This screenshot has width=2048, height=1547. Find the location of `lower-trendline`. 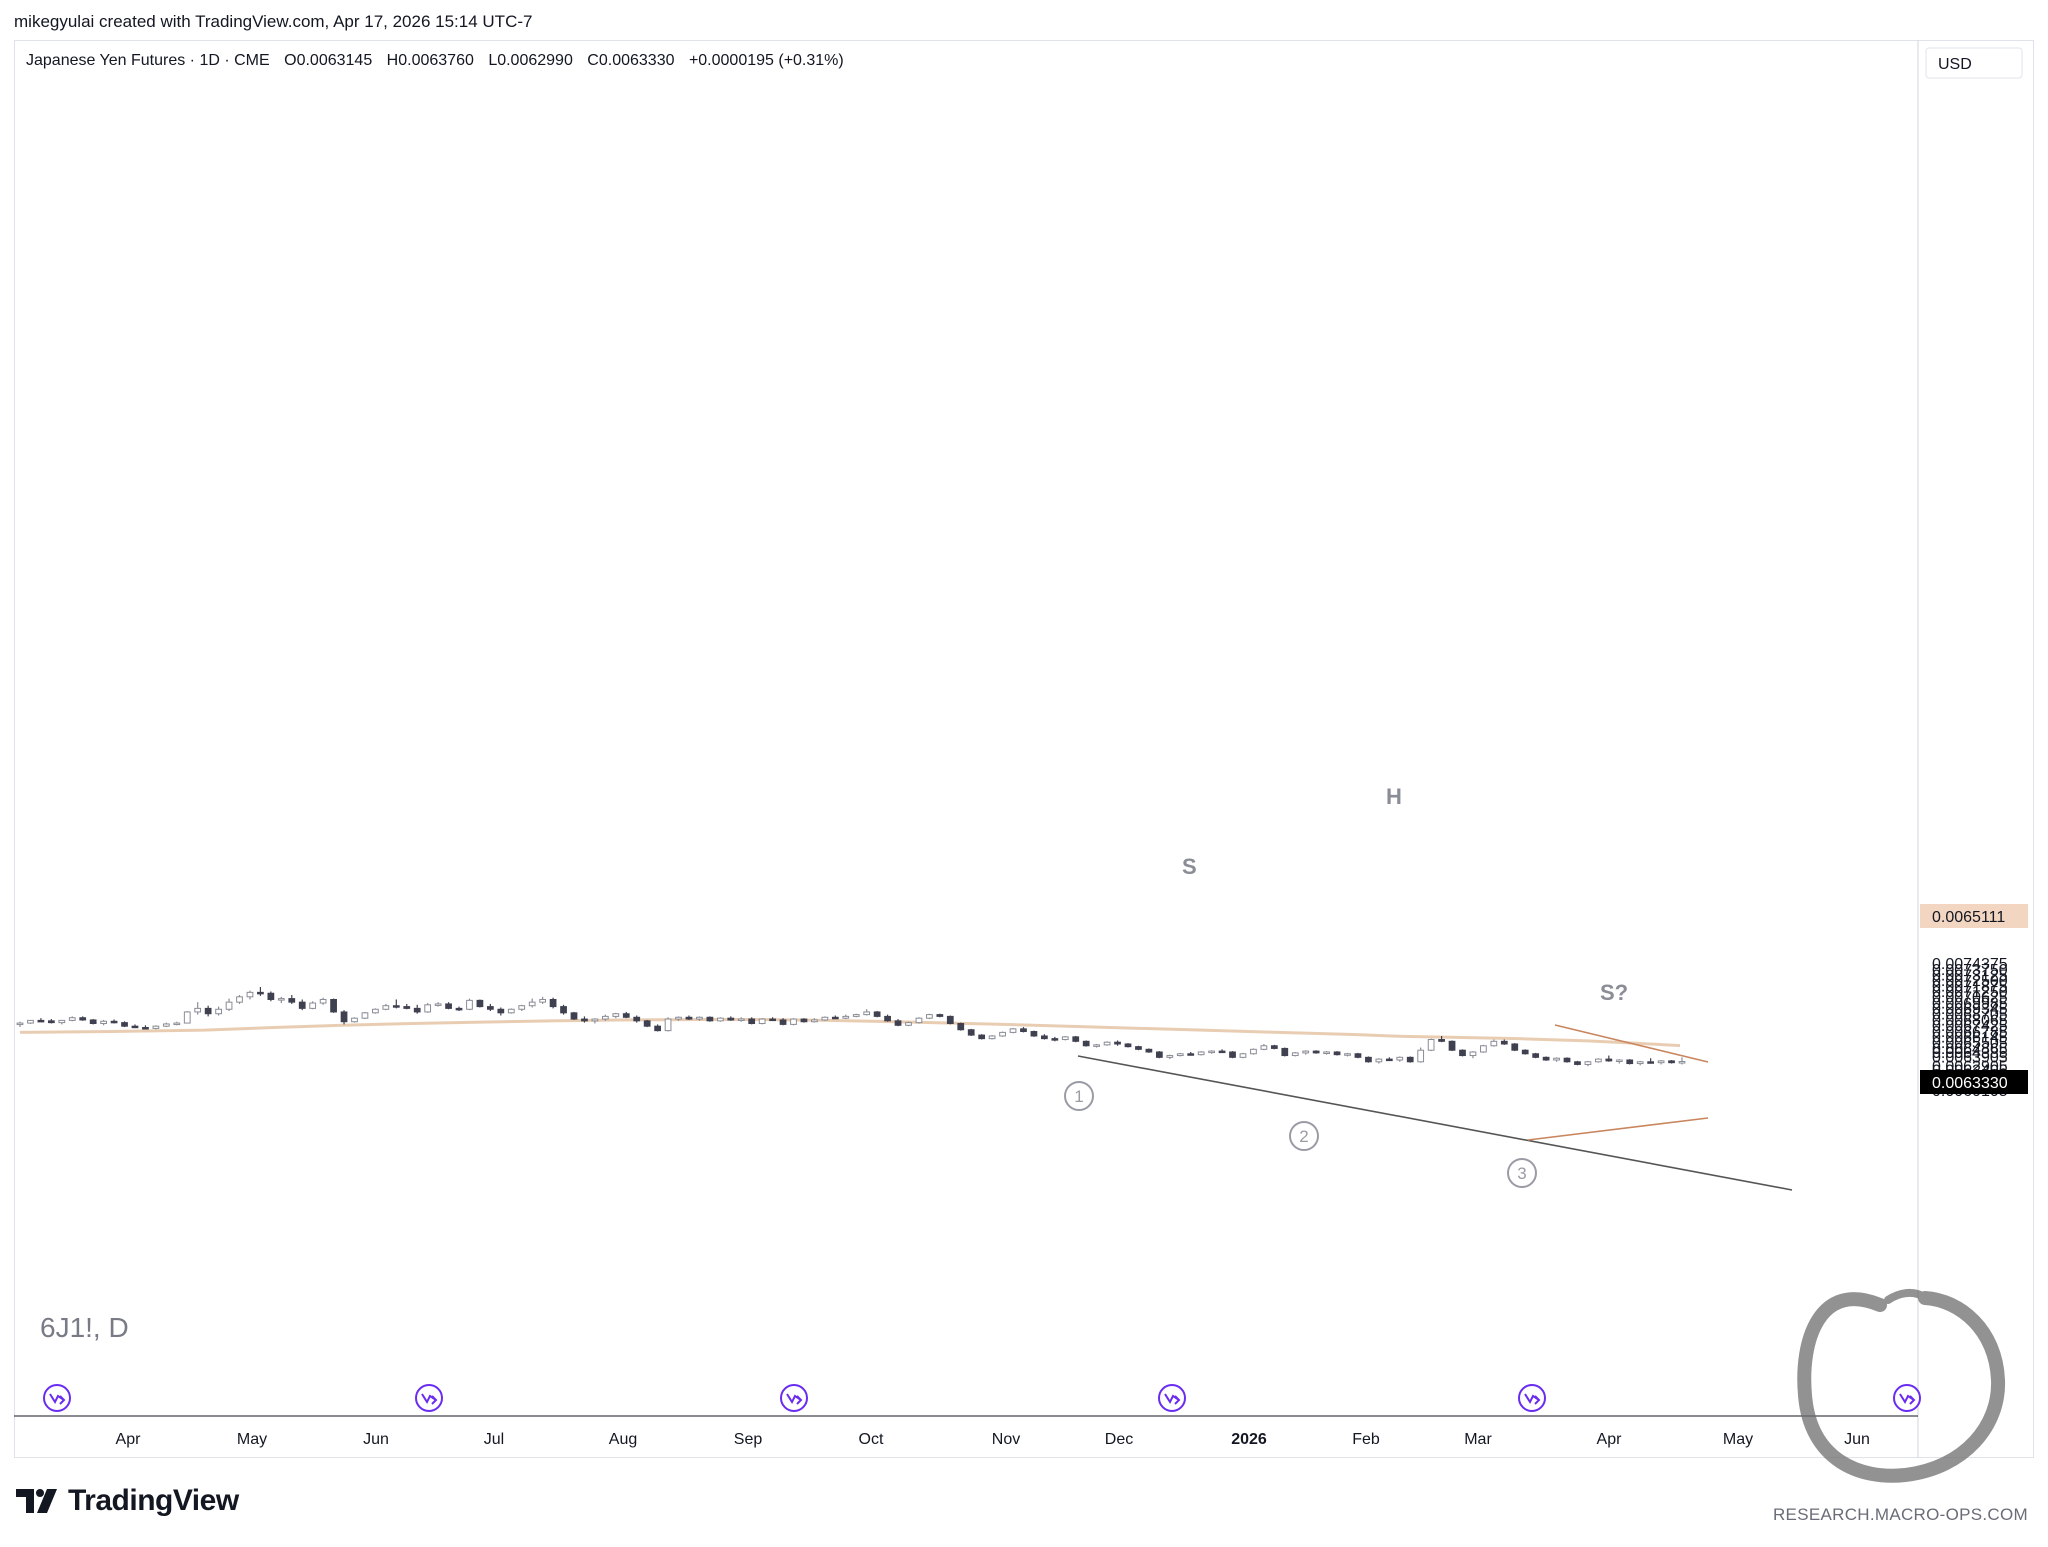

lower-trendline is located at coordinates (1435, 1123).